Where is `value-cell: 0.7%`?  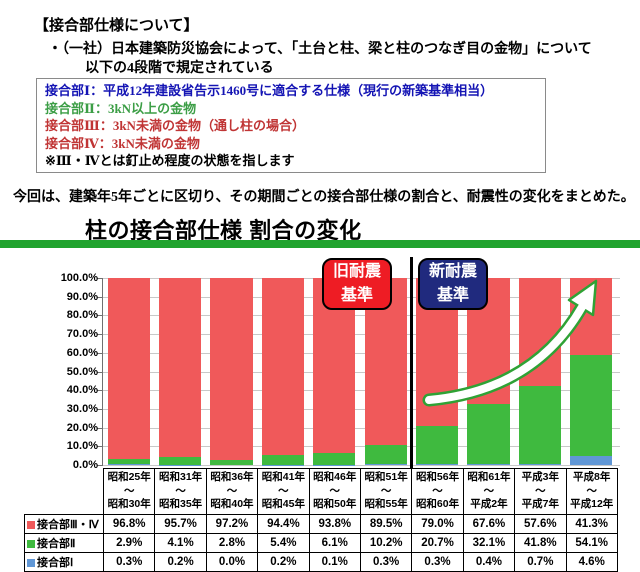
value-cell: 0.7% is located at coordinates (540, 562).